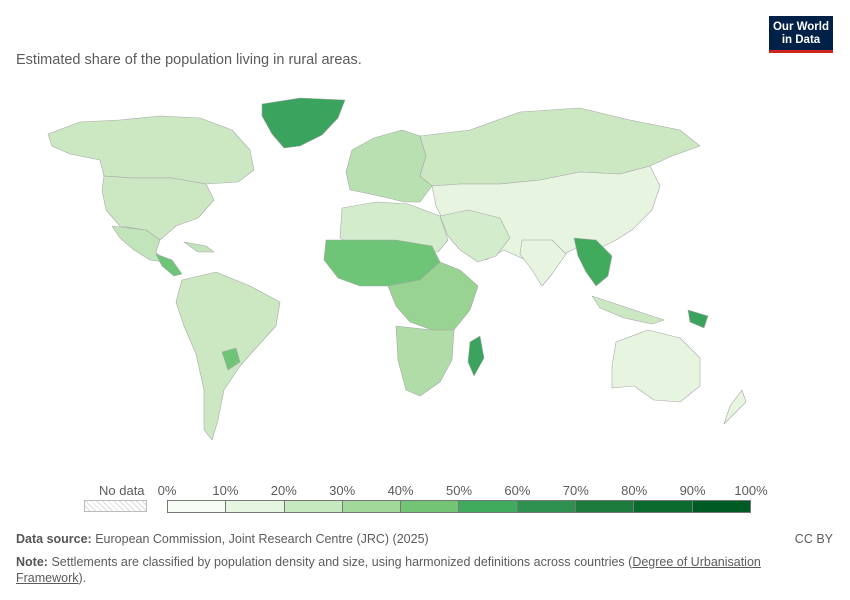  What do you see at coordinates (82, 578) in the screenshot?
I see `note-end: ).` at bounding box center [82, 578].